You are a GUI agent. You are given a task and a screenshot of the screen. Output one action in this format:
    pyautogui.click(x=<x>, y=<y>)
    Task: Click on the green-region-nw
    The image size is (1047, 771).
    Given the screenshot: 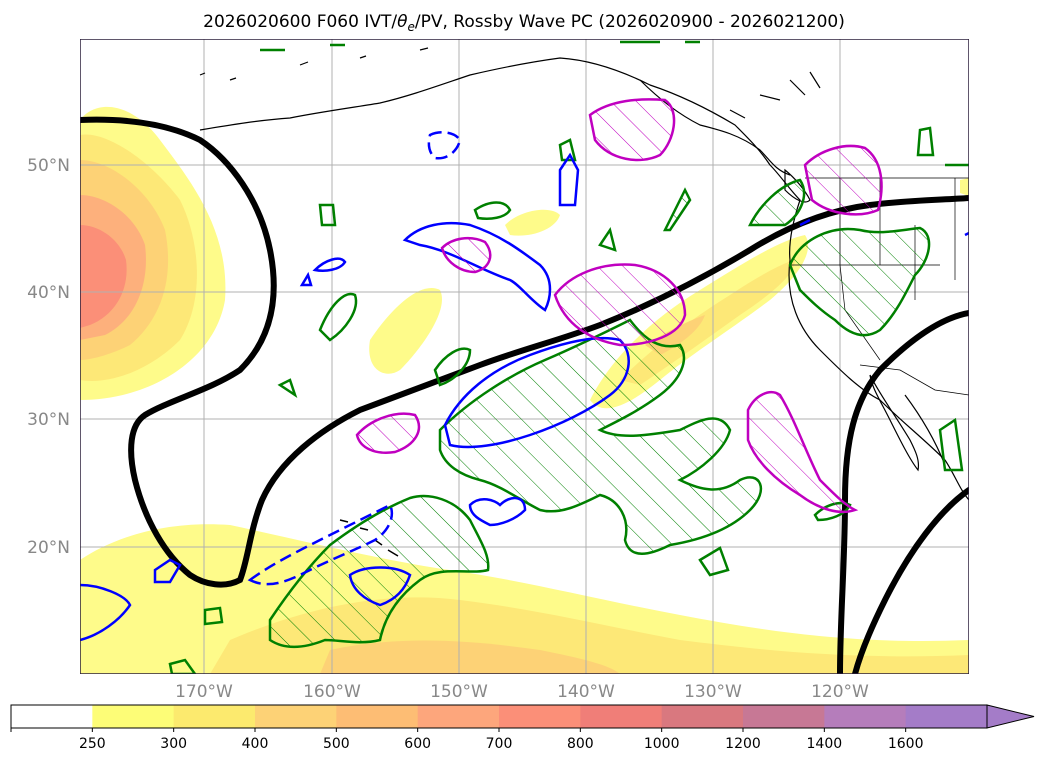 What is the action you would take?
    pyautogui.click(x=327, y=215)
    